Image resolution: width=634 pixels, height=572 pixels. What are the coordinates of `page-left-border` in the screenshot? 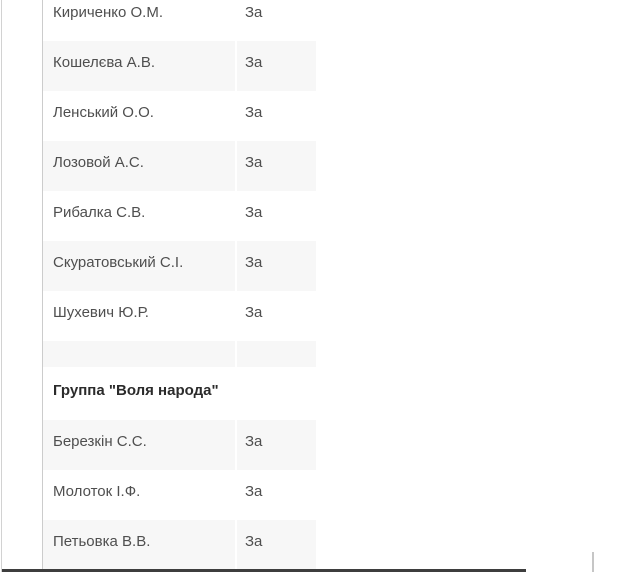 It's located at (1, 286).